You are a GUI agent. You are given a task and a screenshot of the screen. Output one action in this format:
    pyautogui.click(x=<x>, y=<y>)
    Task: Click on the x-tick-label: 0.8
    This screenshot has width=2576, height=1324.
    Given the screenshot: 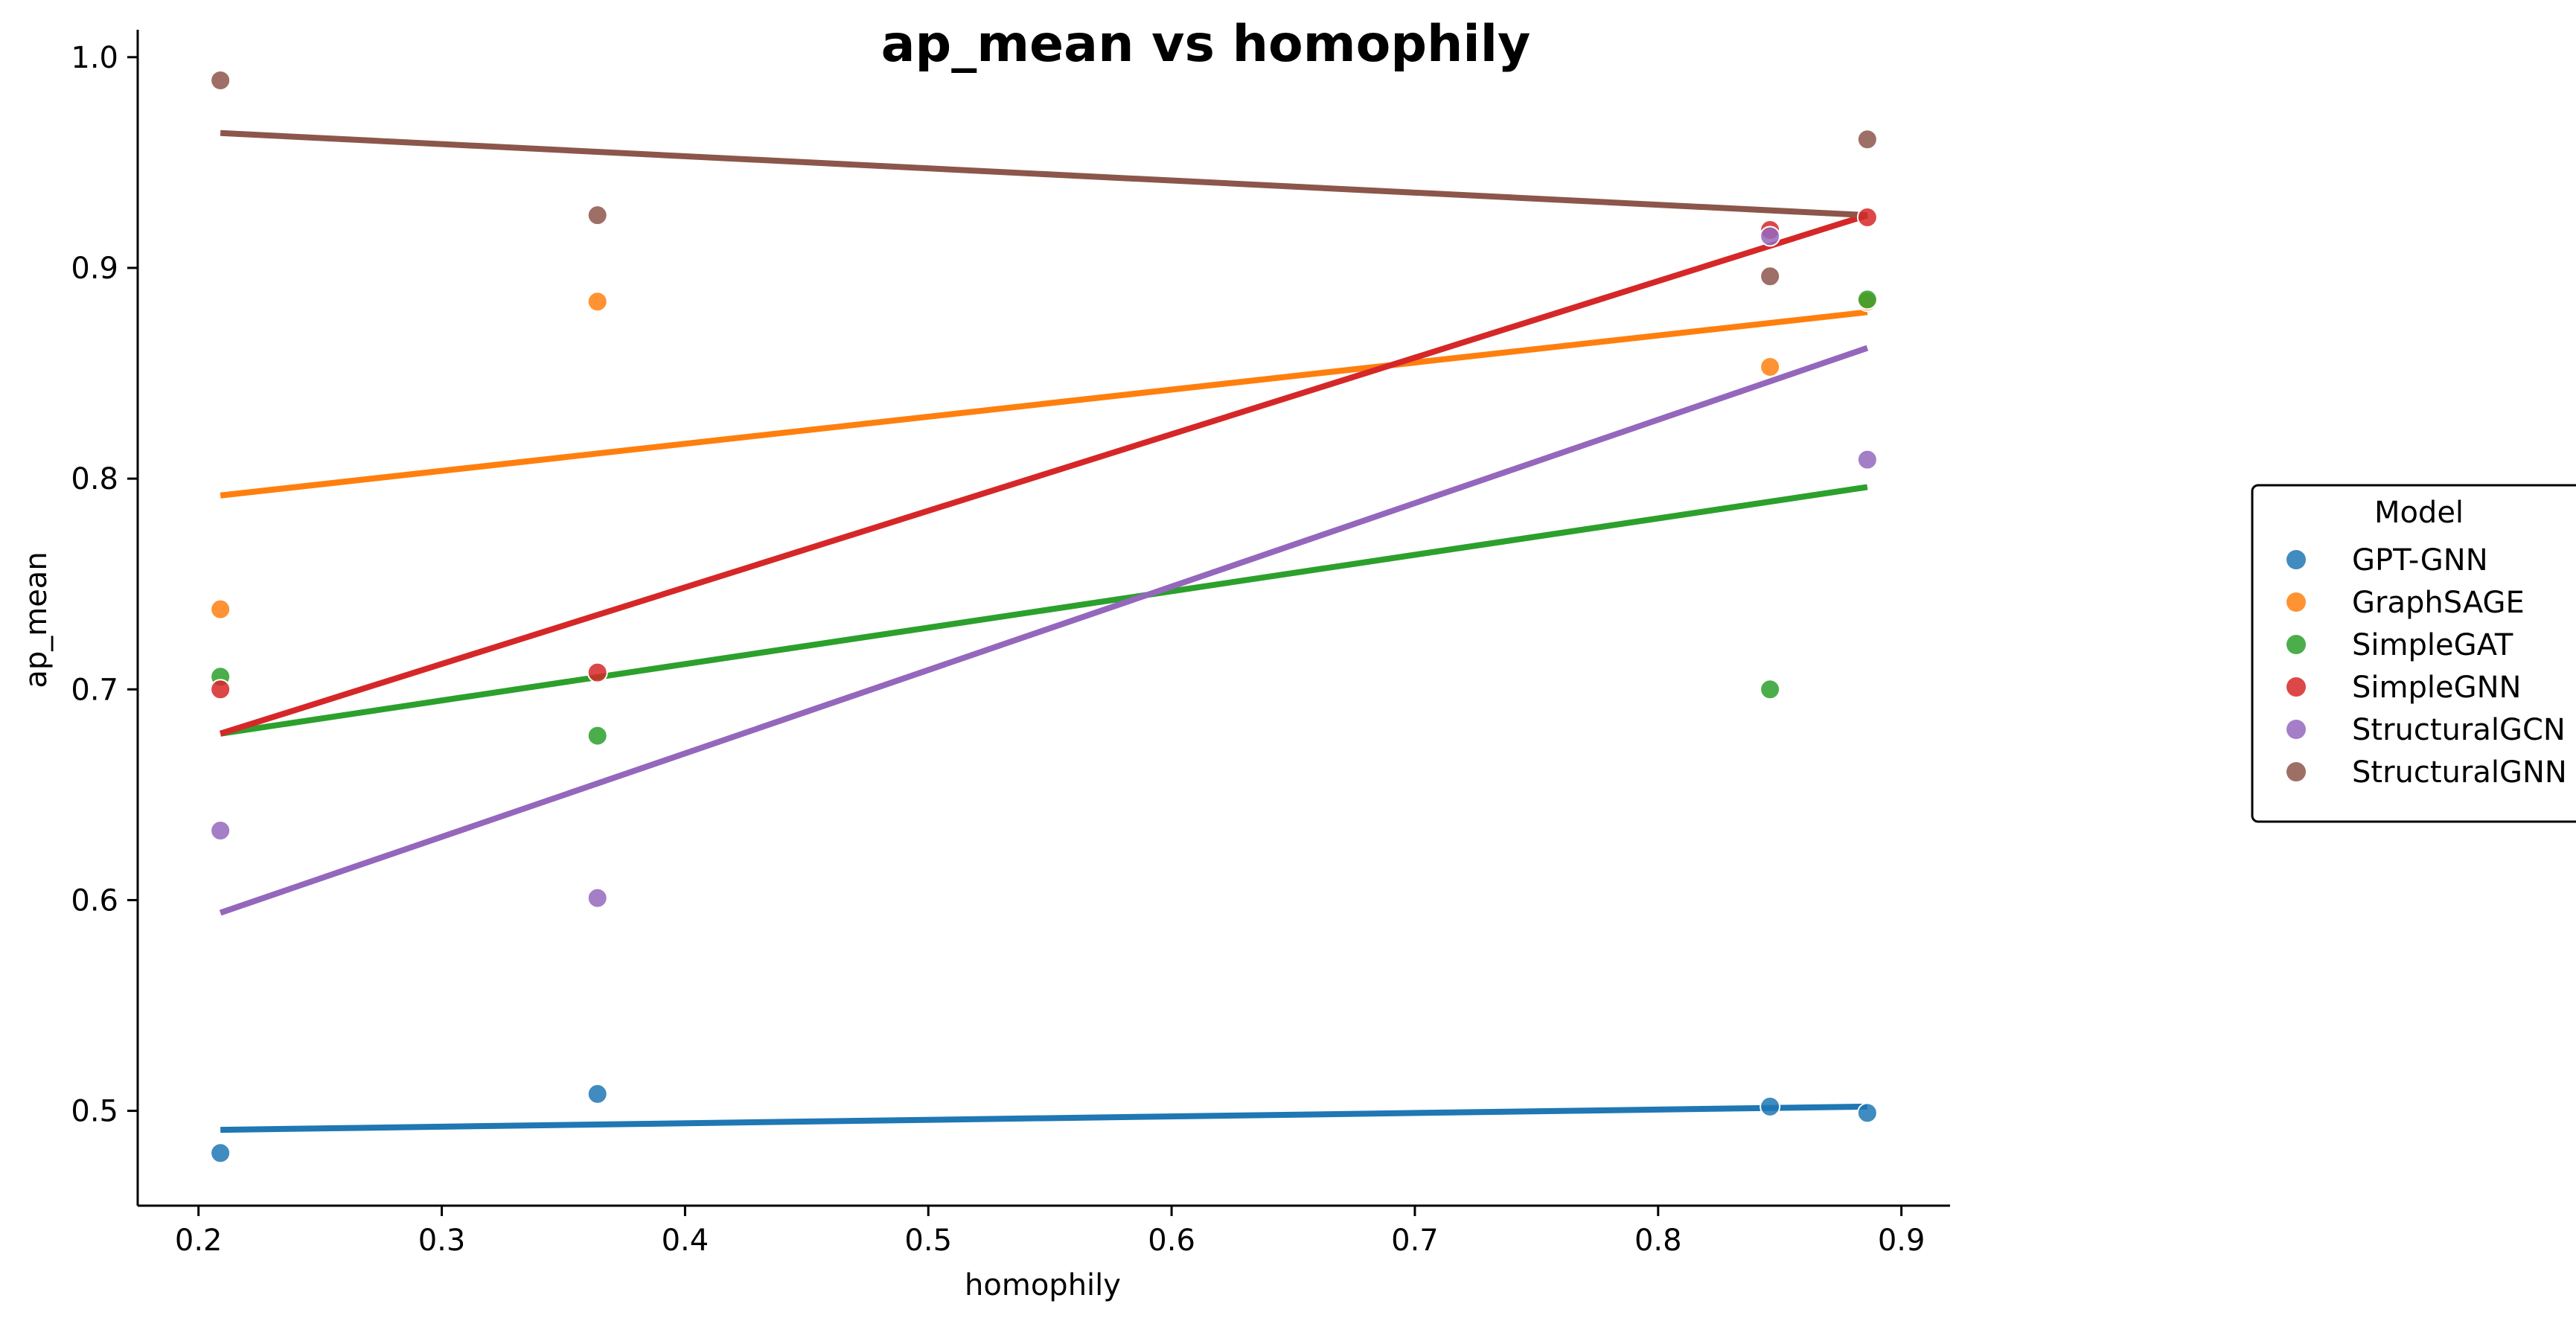 What is the action you would take?
    pyautogui.click(x=1658, y=1241)
    